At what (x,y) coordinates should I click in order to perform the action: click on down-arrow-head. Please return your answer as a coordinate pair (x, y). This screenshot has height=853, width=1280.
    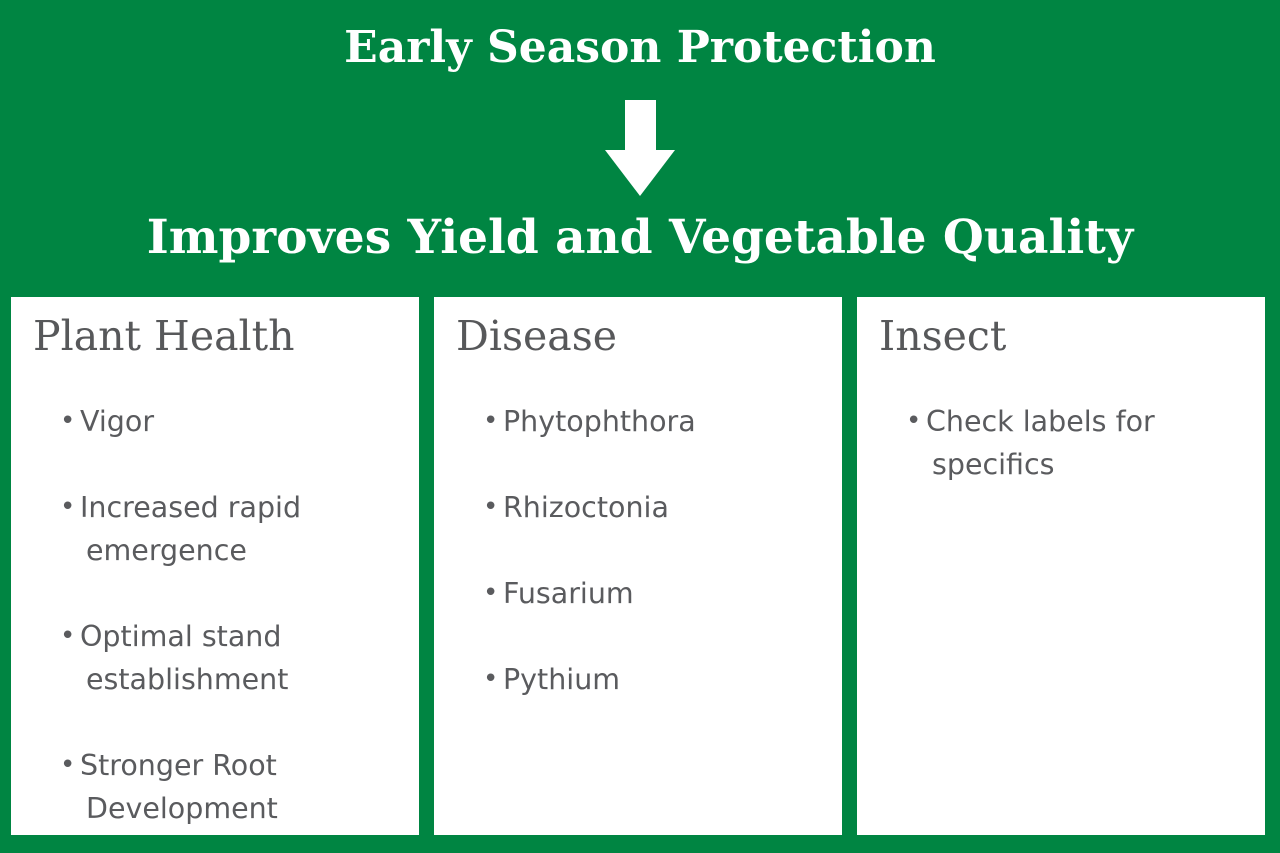
    Looking at the image, I should click on (640, 173).